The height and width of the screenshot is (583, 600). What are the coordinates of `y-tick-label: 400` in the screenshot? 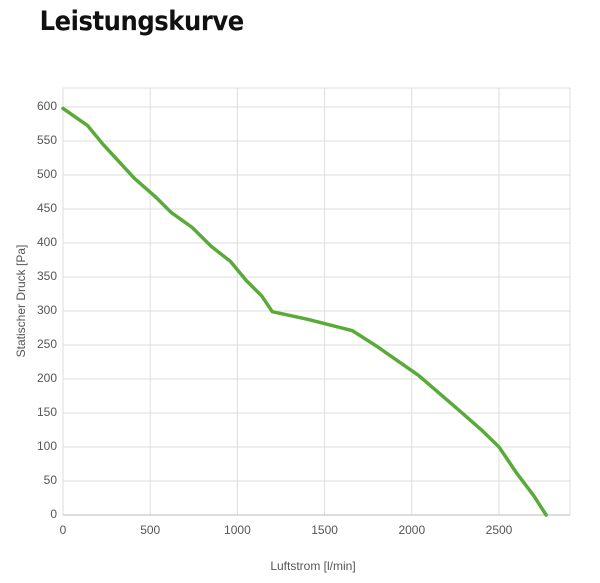 It's located at (47, 242).